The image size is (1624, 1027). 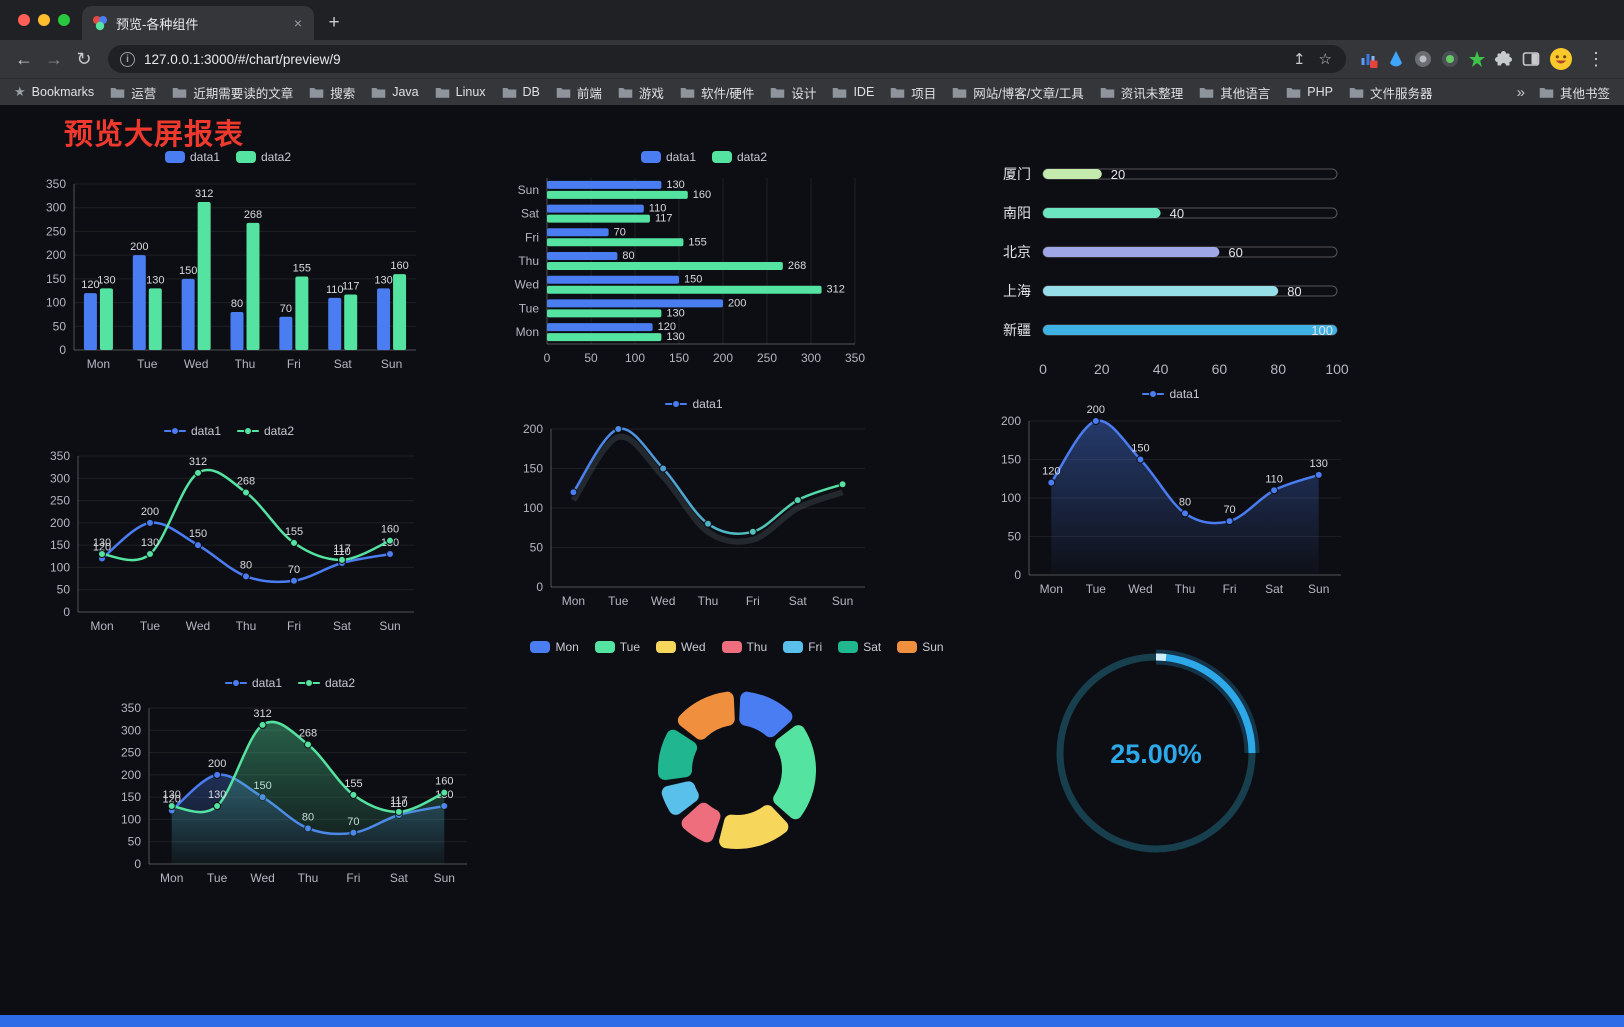 I want to click on bookmark-folder: 软件/硬件, so click(x=717, y=92).